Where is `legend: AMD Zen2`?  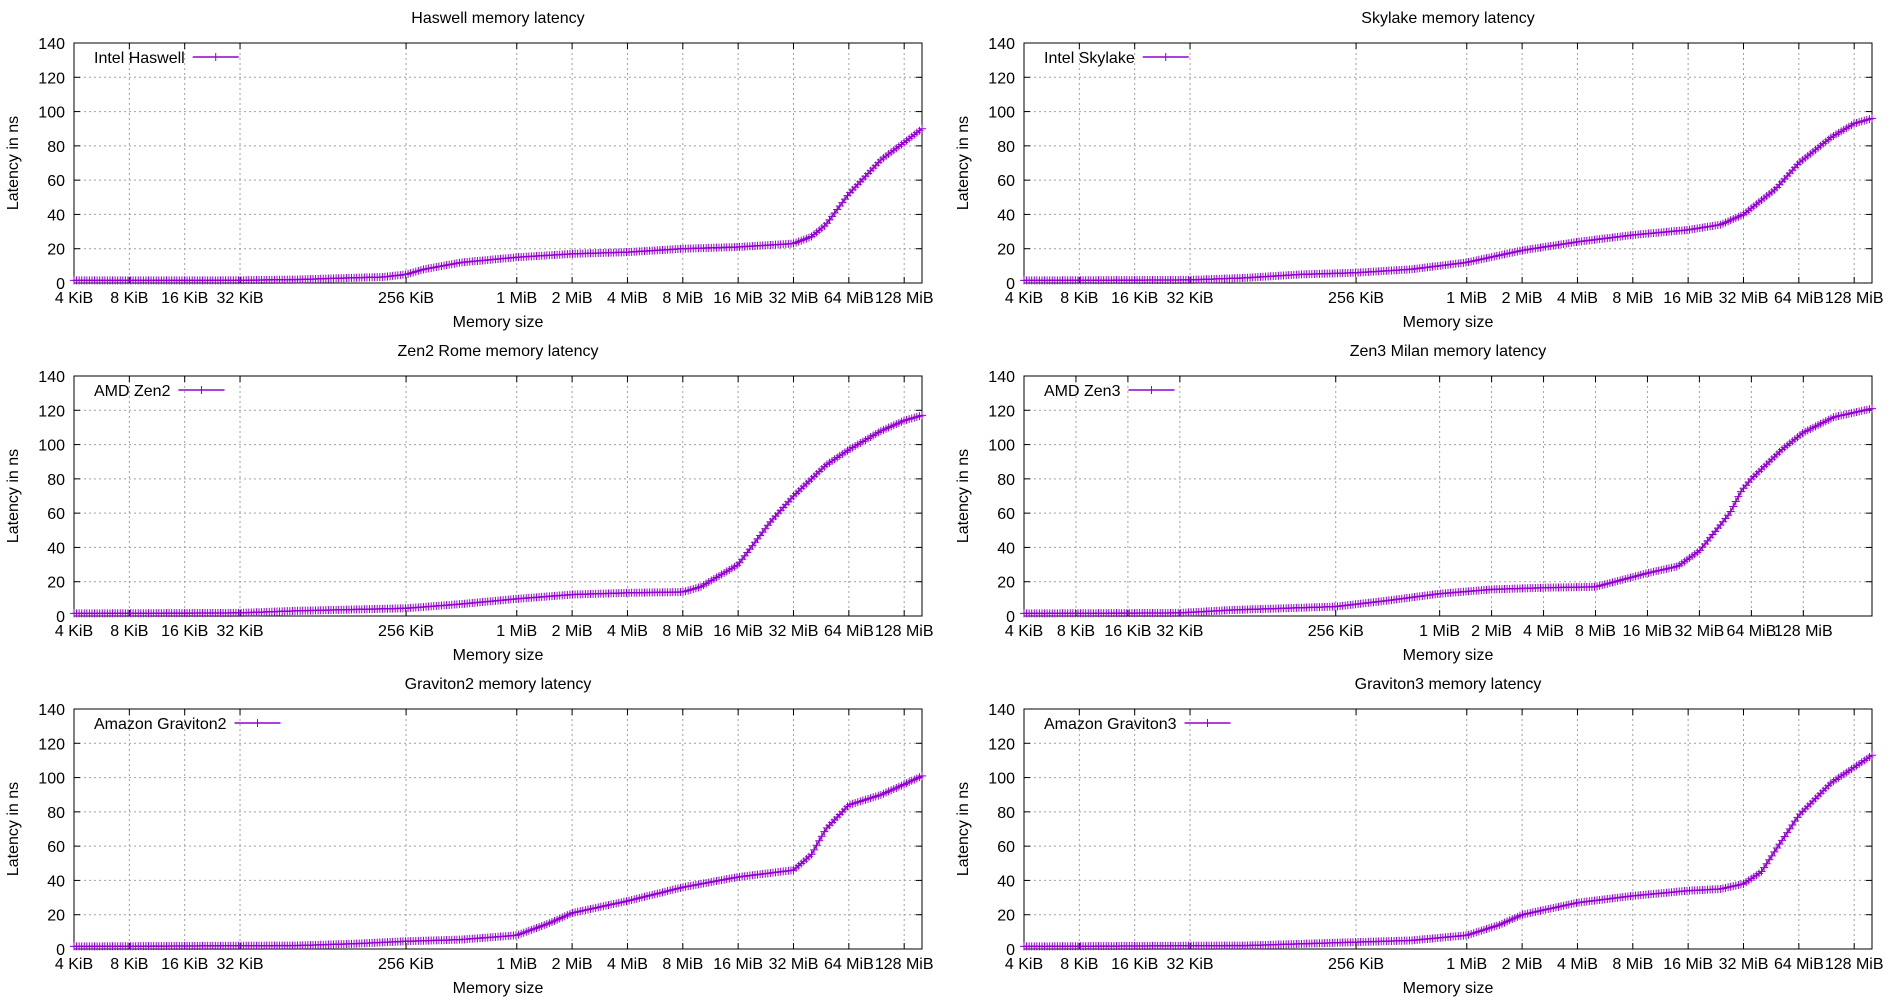 legend: AMD Zen2 is located at coordinates (159, 391).